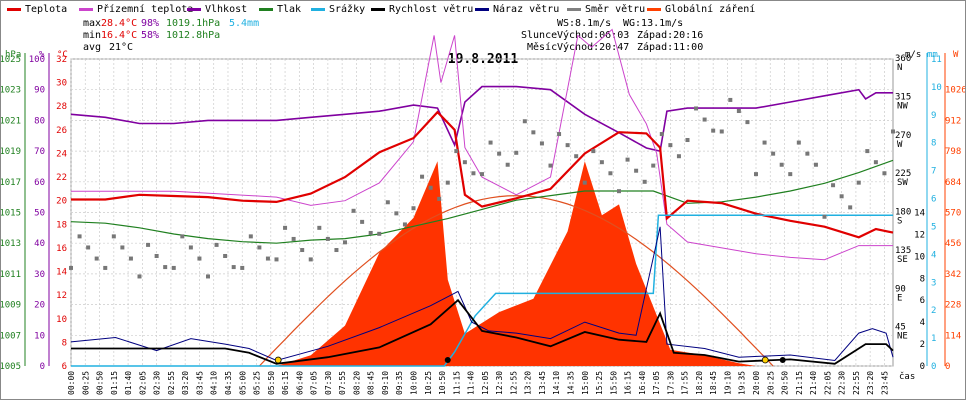  I want to click on mm-tick: 11, so click(936, 60).